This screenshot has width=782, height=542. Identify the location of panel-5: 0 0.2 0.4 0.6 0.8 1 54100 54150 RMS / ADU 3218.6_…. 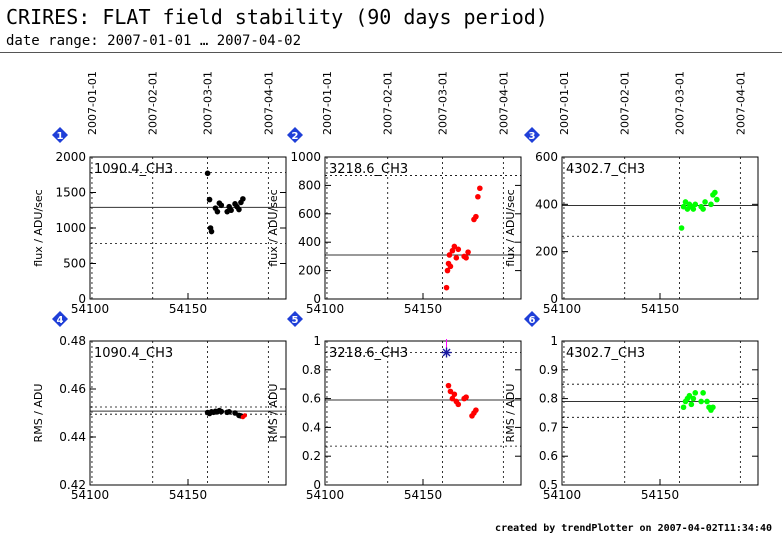
(394, 406).